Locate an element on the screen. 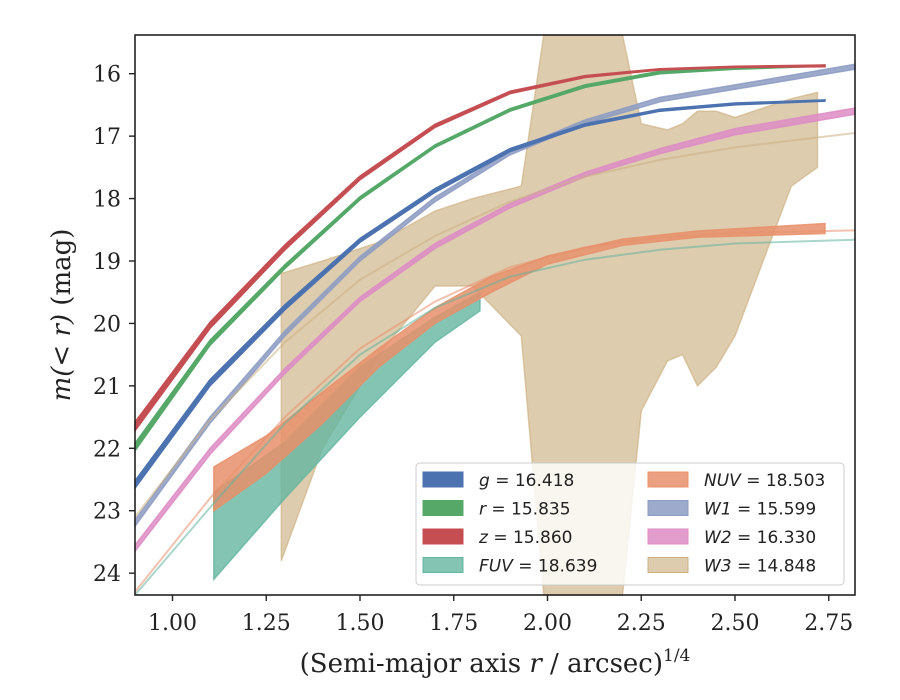 The width and height of the screenshot is (900, 700). y-tick-label: 23 is located at coordinates (107, 512).